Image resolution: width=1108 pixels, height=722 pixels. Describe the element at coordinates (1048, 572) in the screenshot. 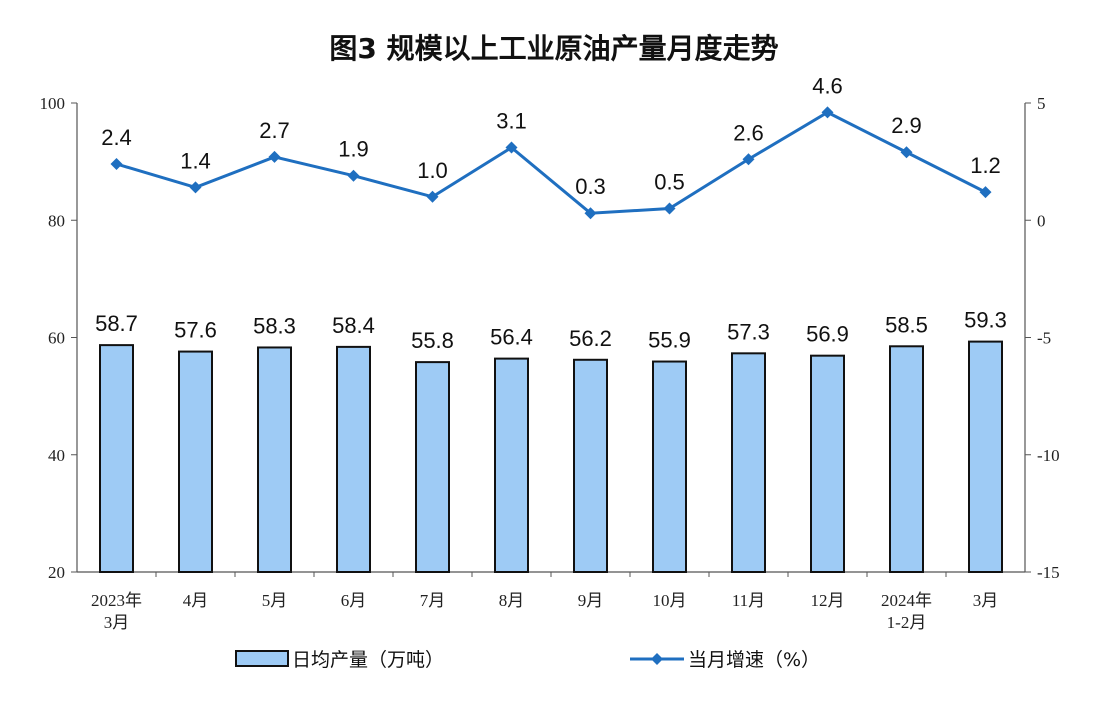

I see `right-tick-label: -15` at that location.